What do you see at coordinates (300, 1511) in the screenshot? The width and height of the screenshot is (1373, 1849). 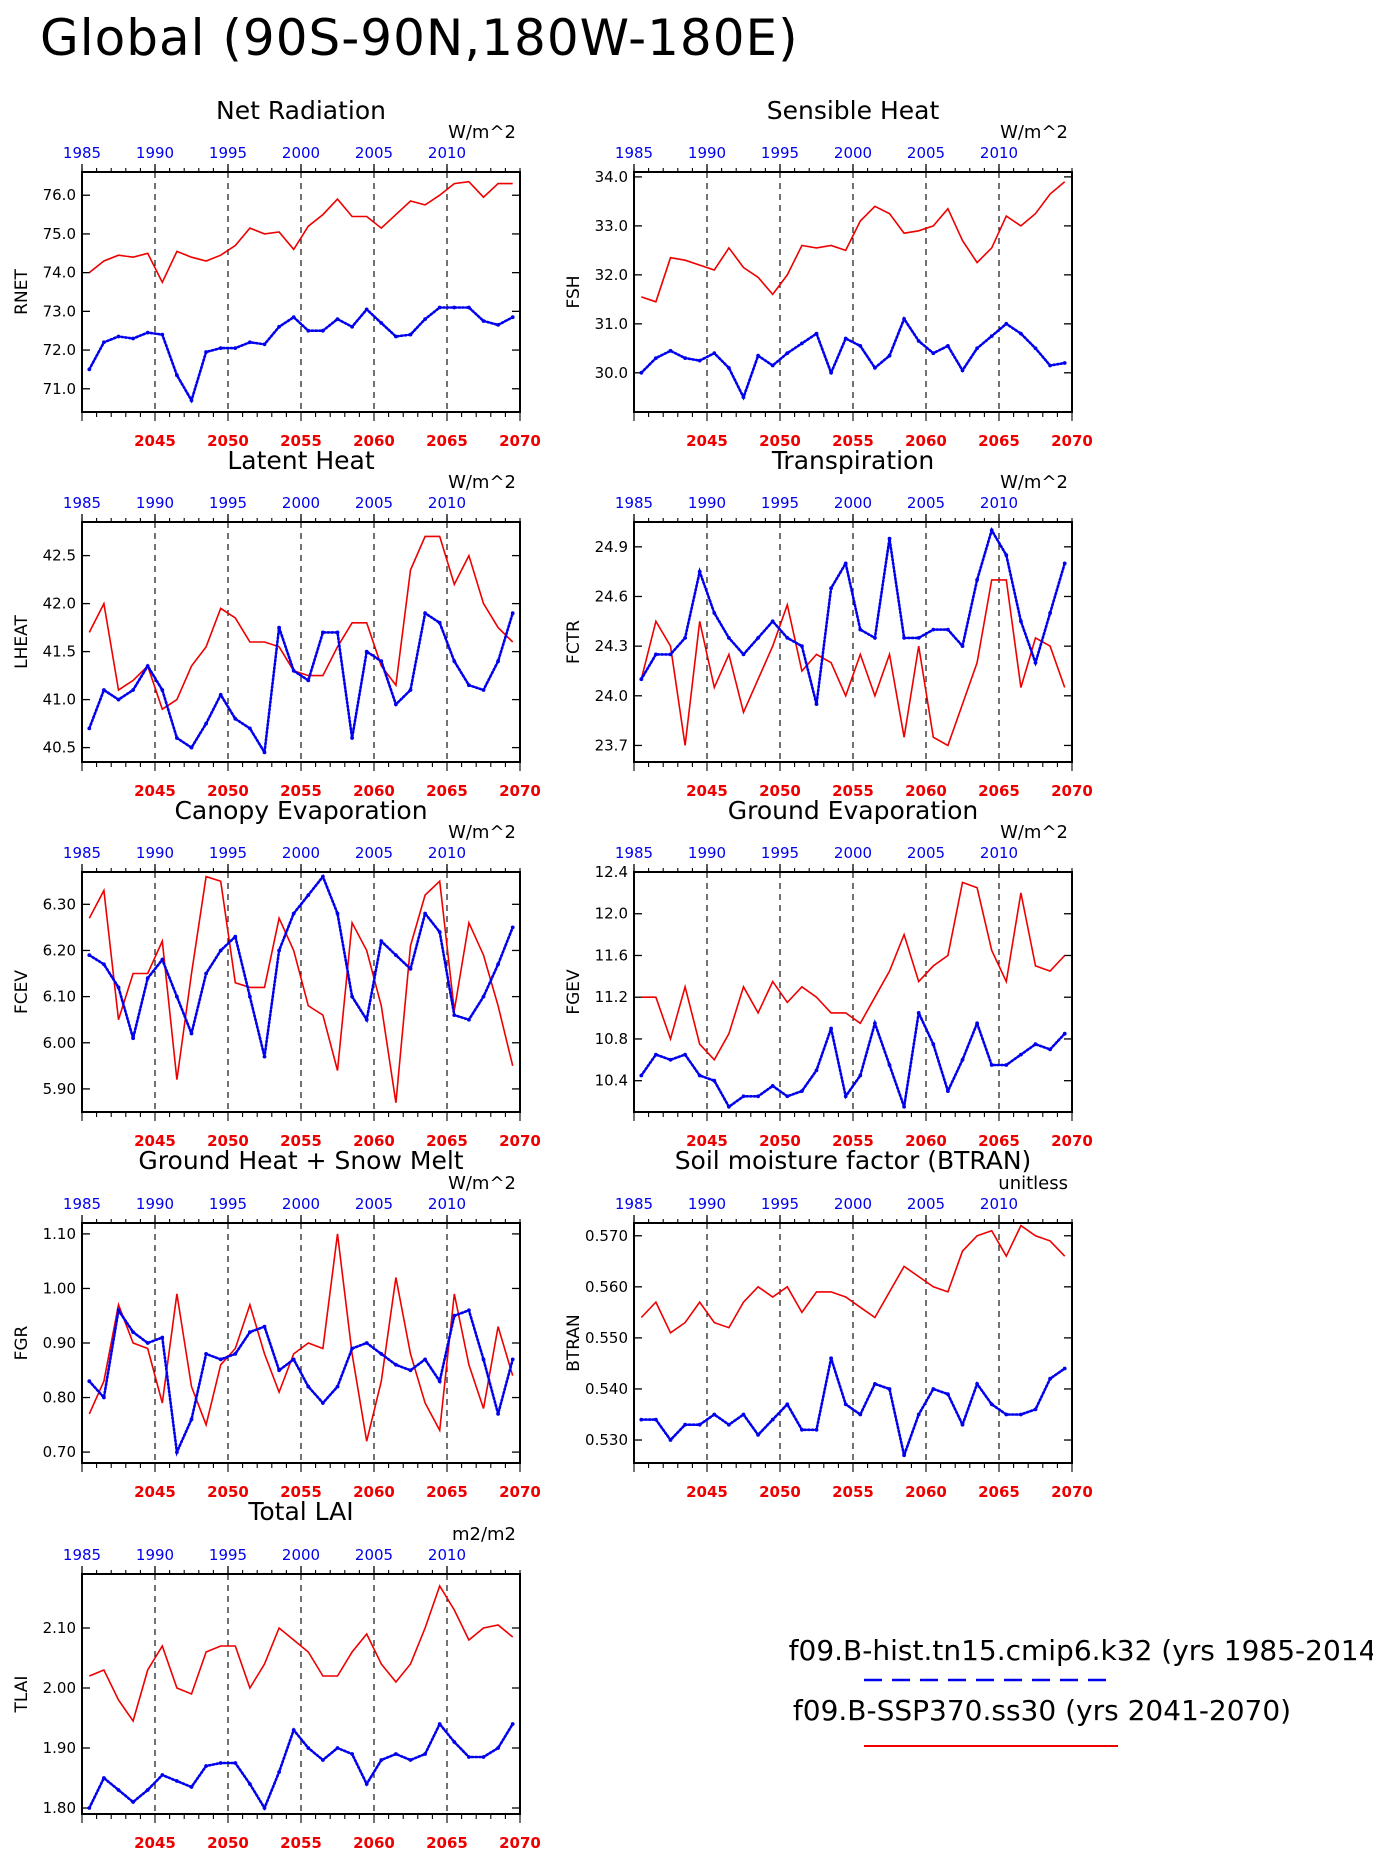 I see `panel-title: Total LAI` at bounding box center [300, 1511].